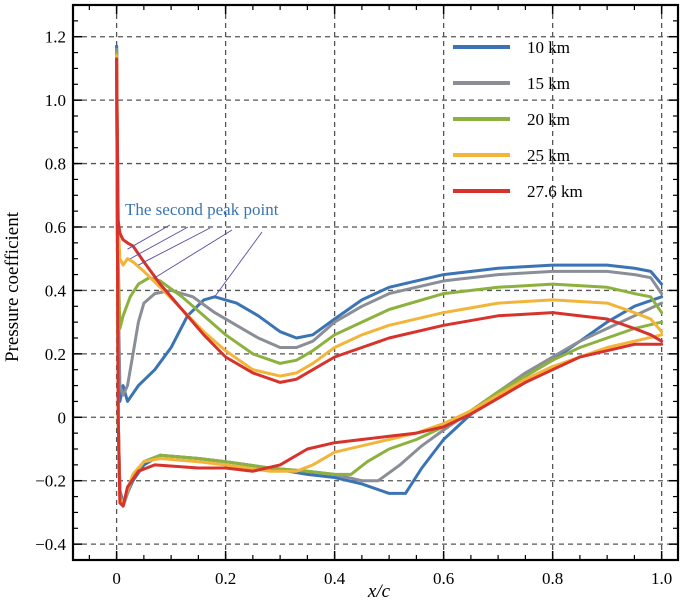 This screenshot has width=685, height=605. Describe the element at coordinates (62, 417) in the screenshot. I see `y-tick-label-2: 0` at that location.